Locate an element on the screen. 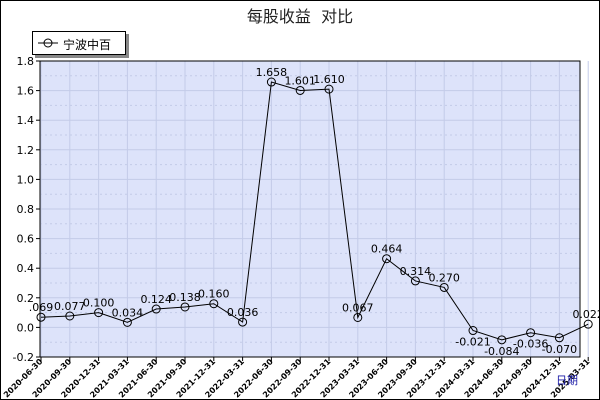 The width and height of the screenshot is (600, 400). data-label: 1.658 is located at coordinates (272, 72).